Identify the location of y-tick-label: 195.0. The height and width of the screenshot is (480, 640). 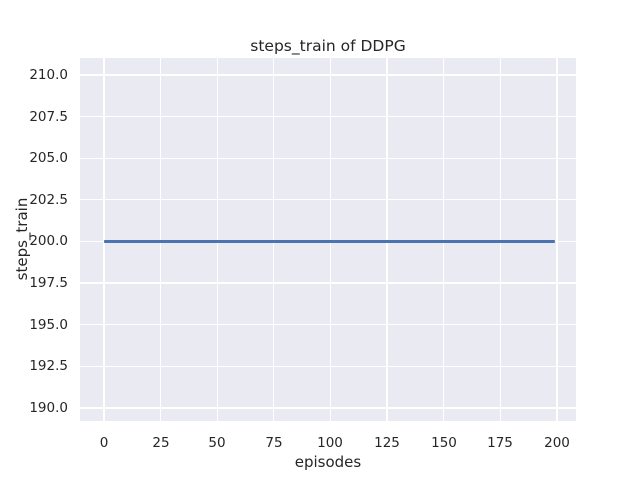
(48, 325).